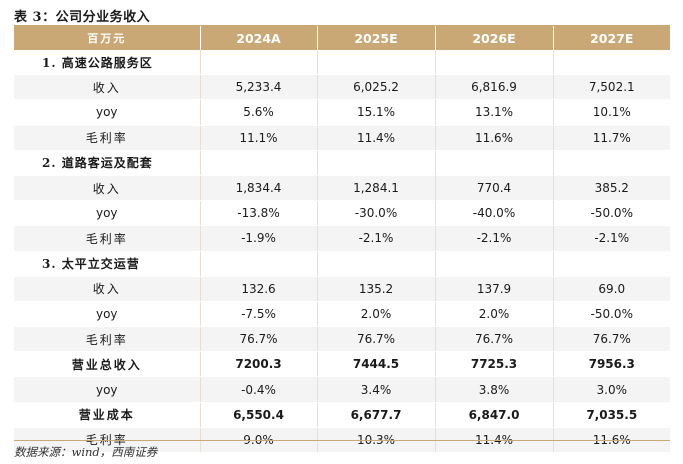  What do you see at coordinates (86, 452) in the screenshot?
I see `data-source-note: 数据来源：wind，西南证券` at bounding box center [86, 452].